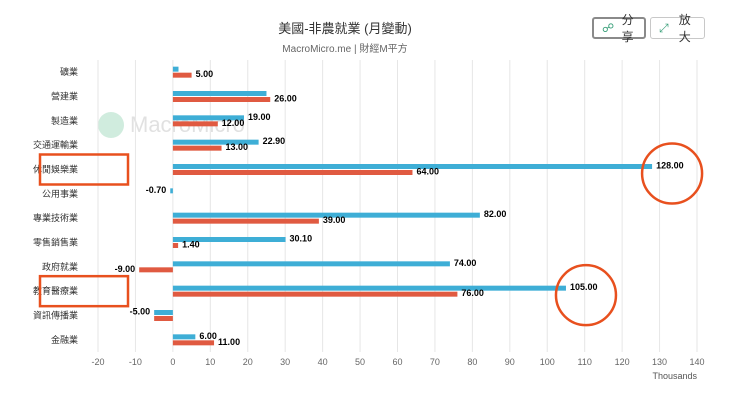 The width and height of the screenshot is (740, 408). Describe the element at coordinates (237, 147) in the screenshot. I see `data-label: 13.00` at that location.